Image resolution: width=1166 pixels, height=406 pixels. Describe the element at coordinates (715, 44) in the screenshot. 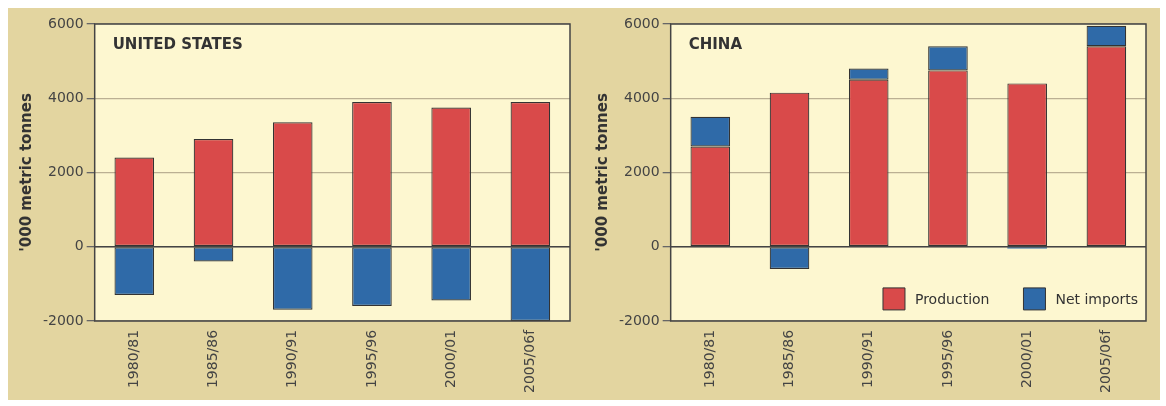

I see `text: CHINA` at that location.